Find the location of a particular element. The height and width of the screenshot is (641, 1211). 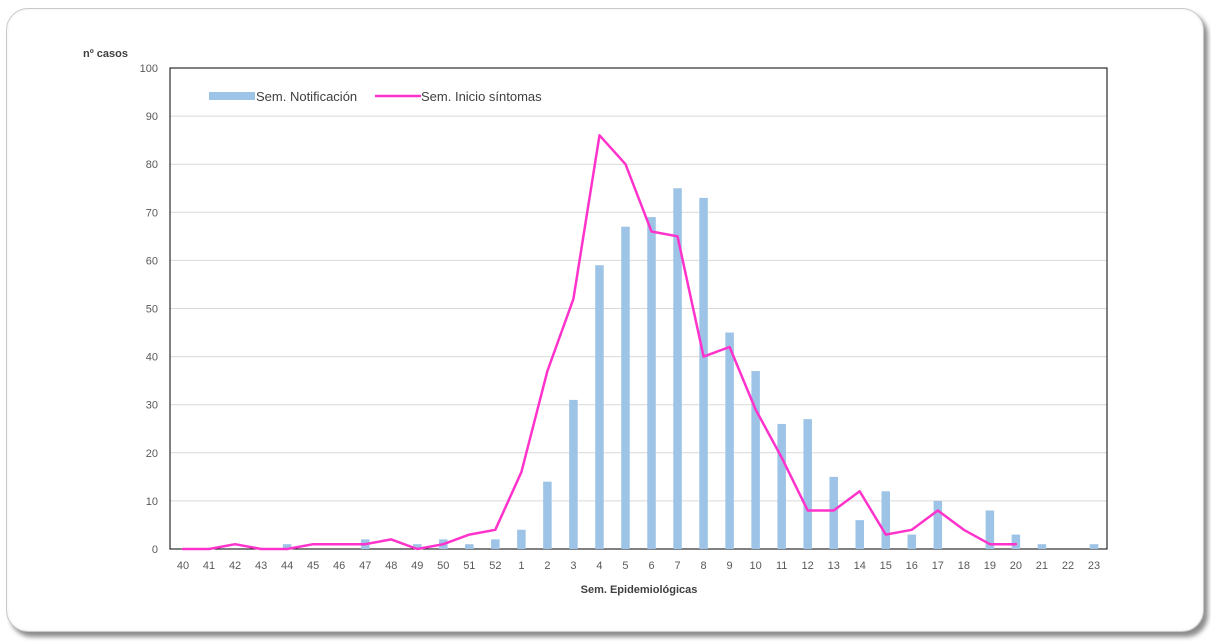

x-tick-label: 14 is located at coordinates (860, 566).